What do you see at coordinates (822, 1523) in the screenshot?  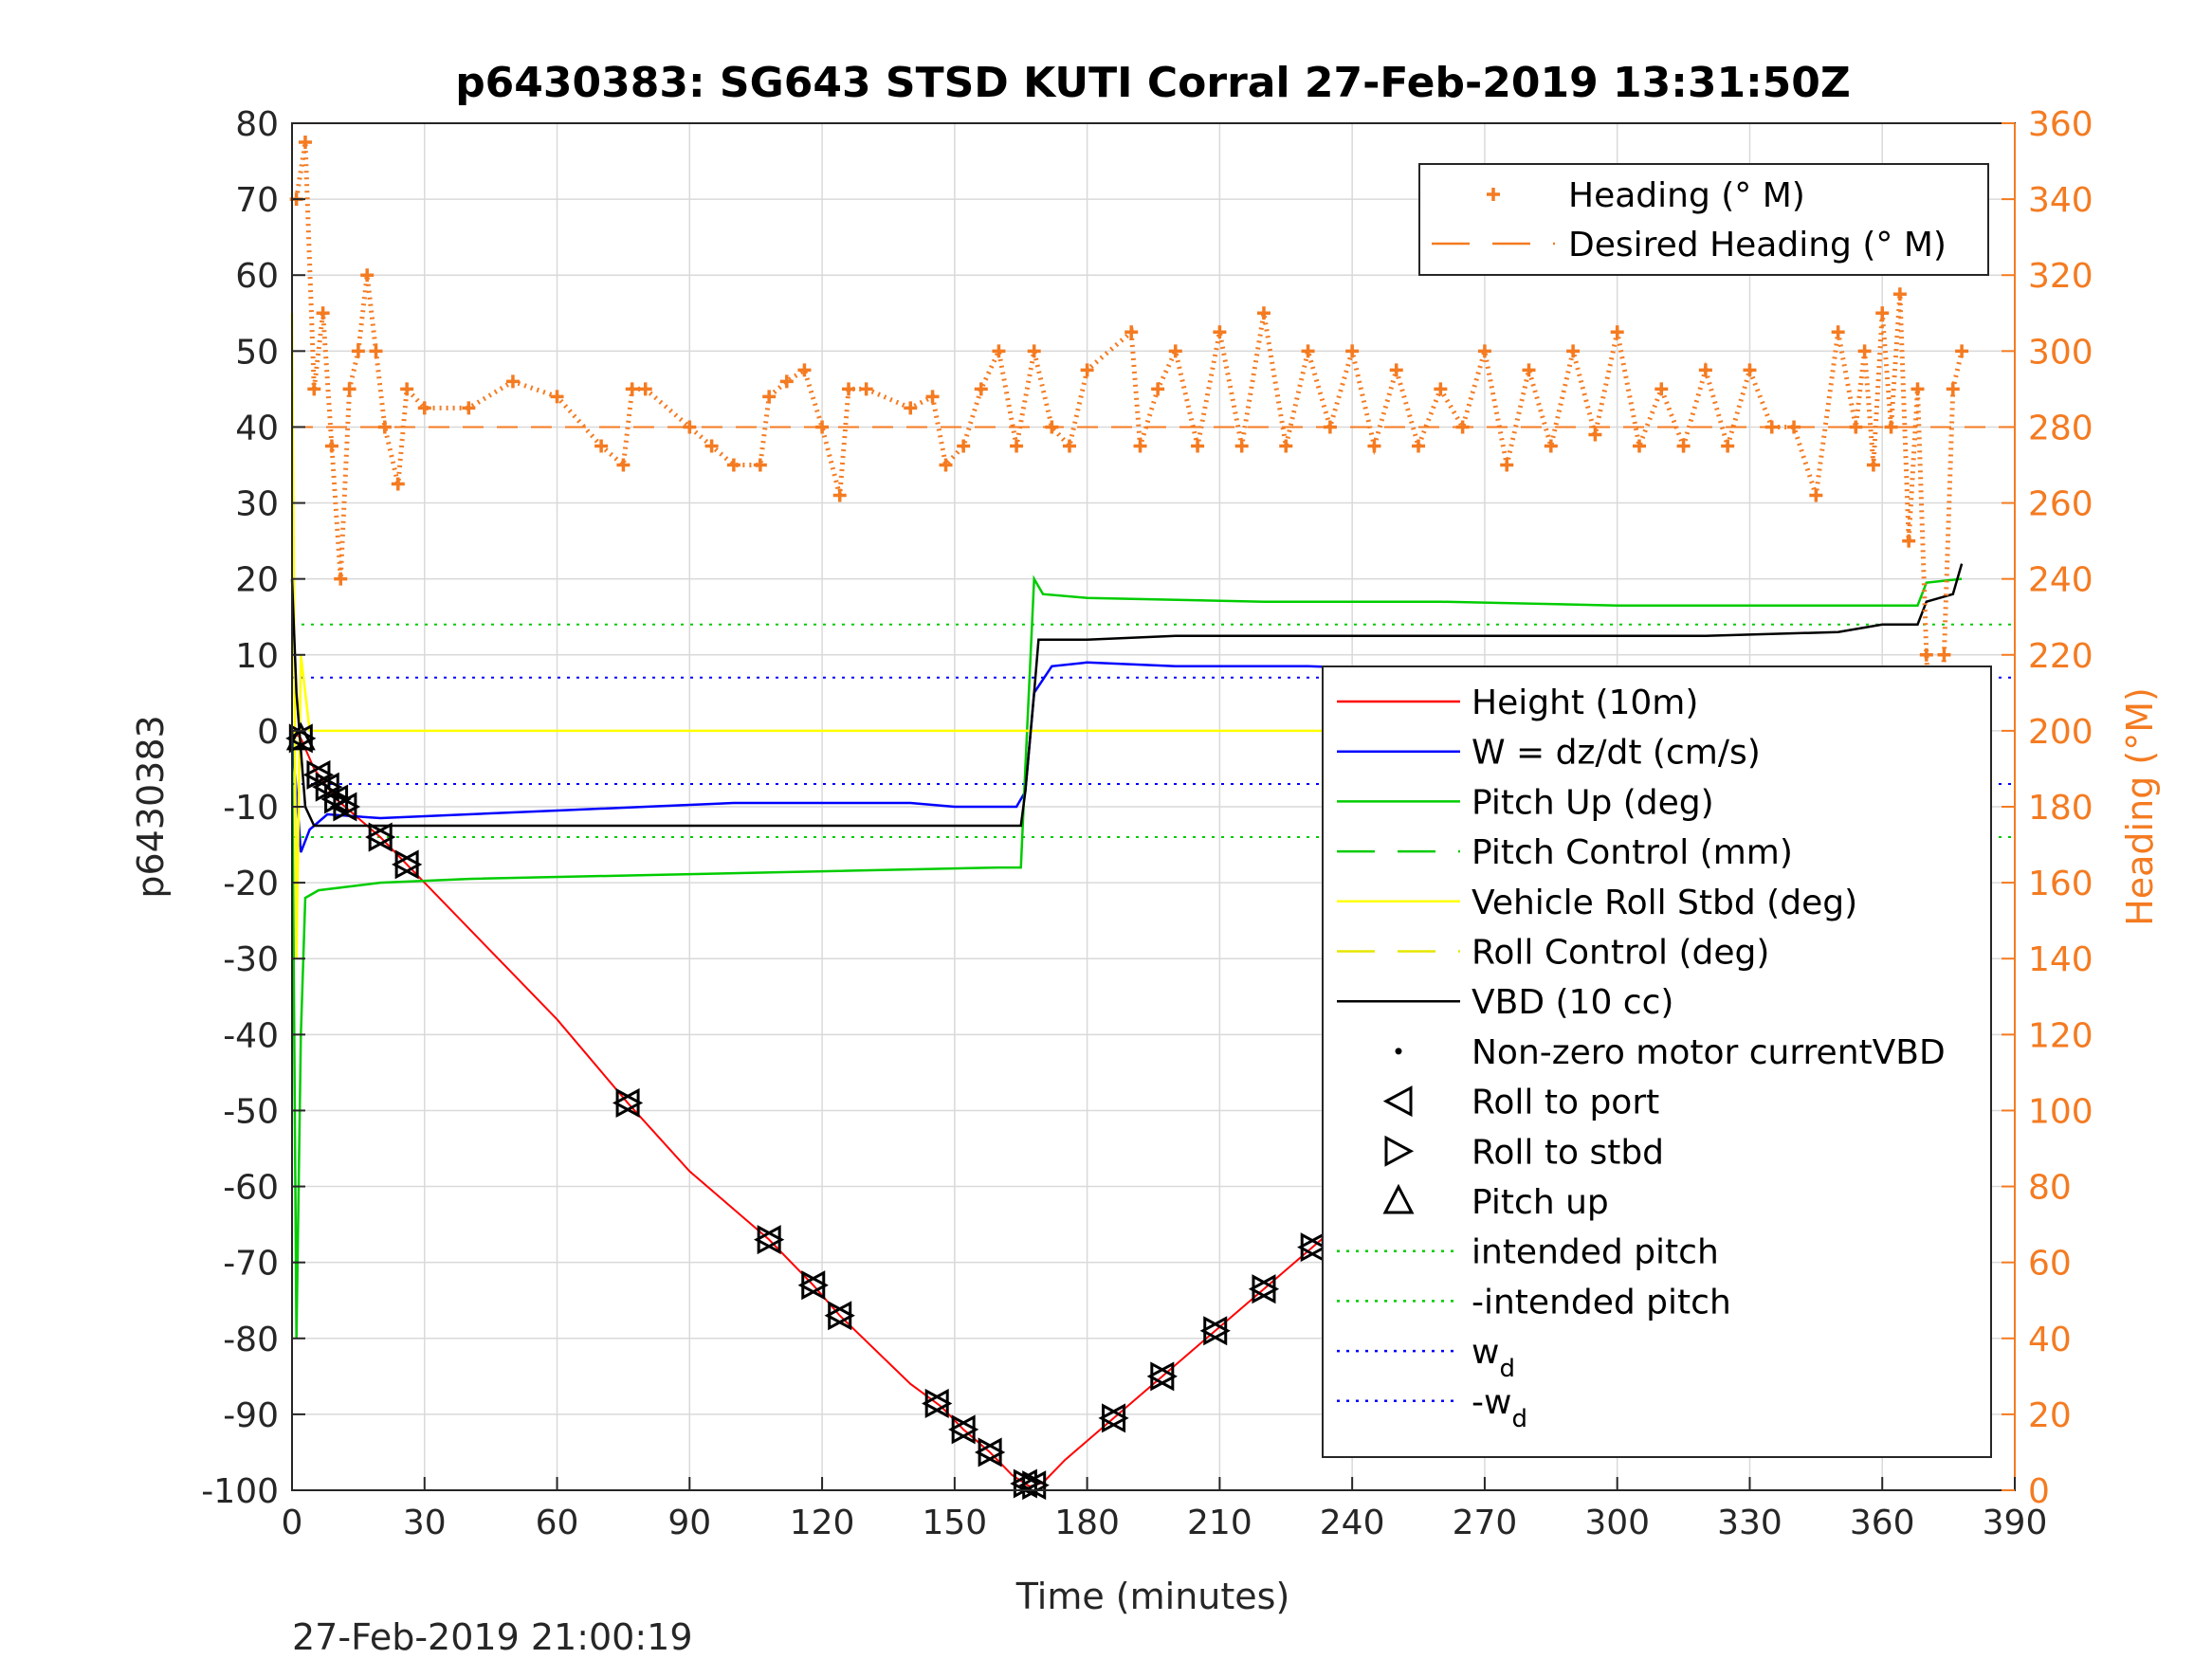 I see `x-tick-label: 120` at bounding box center [822, 1523].